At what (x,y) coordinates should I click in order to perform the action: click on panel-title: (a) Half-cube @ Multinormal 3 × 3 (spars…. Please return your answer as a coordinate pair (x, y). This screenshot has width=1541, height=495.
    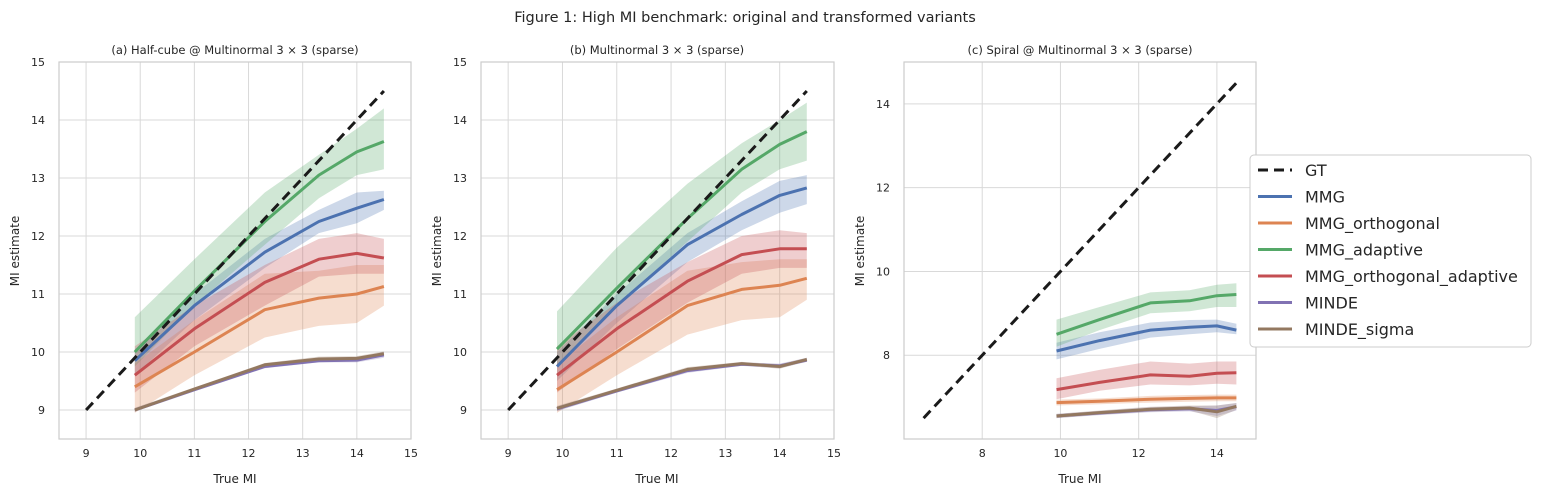
    Looking at the image, I should click on (234, 50).